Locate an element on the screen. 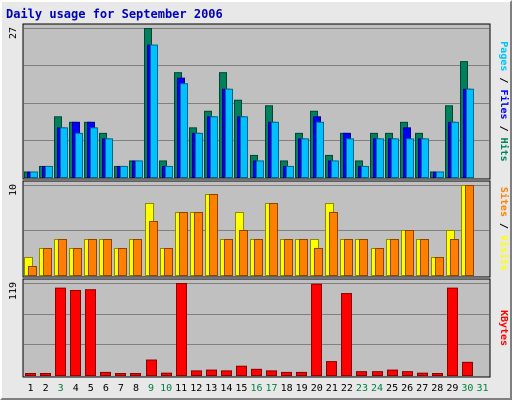 The image size is (512, 400). x-tick-label-day-6: 6 is located at coordinates (106, 388).